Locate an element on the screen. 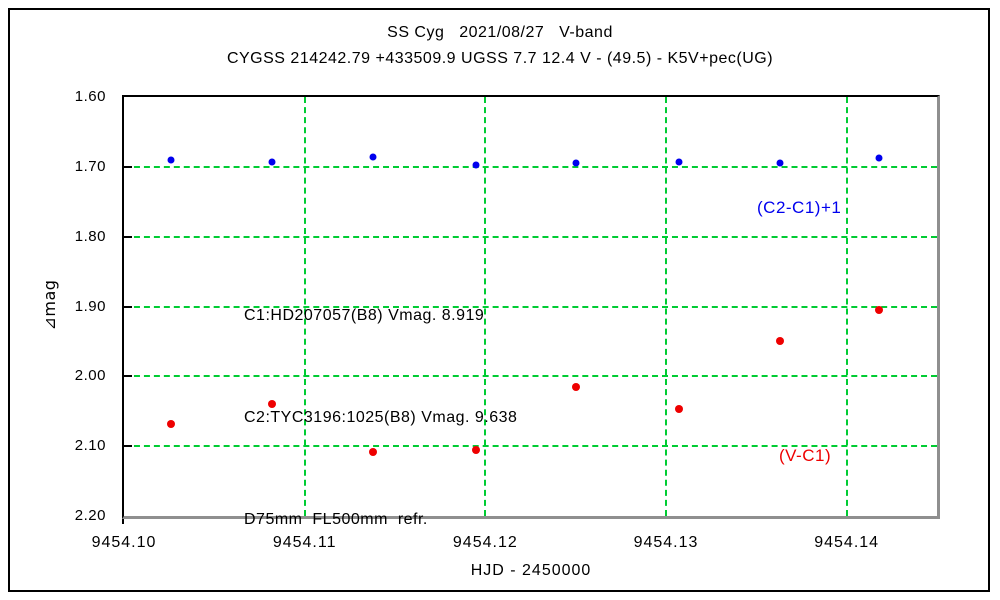  x-tick-label: 9454.10 is located at coordinates (124, 542).